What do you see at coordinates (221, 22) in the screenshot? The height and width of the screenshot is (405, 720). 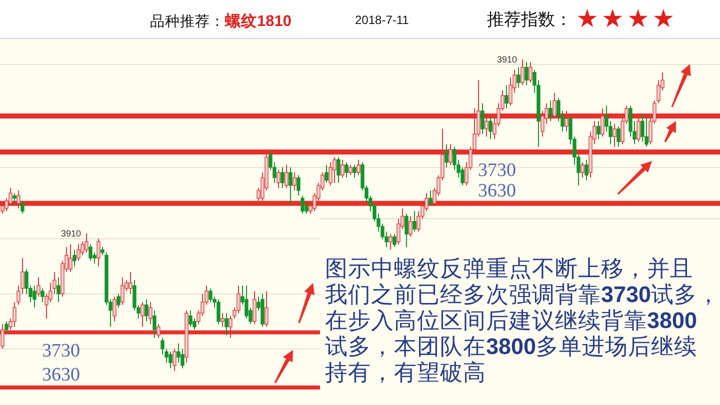 I see `text: 品种推荐：螺纹1810` at bounding box center [221, 22].